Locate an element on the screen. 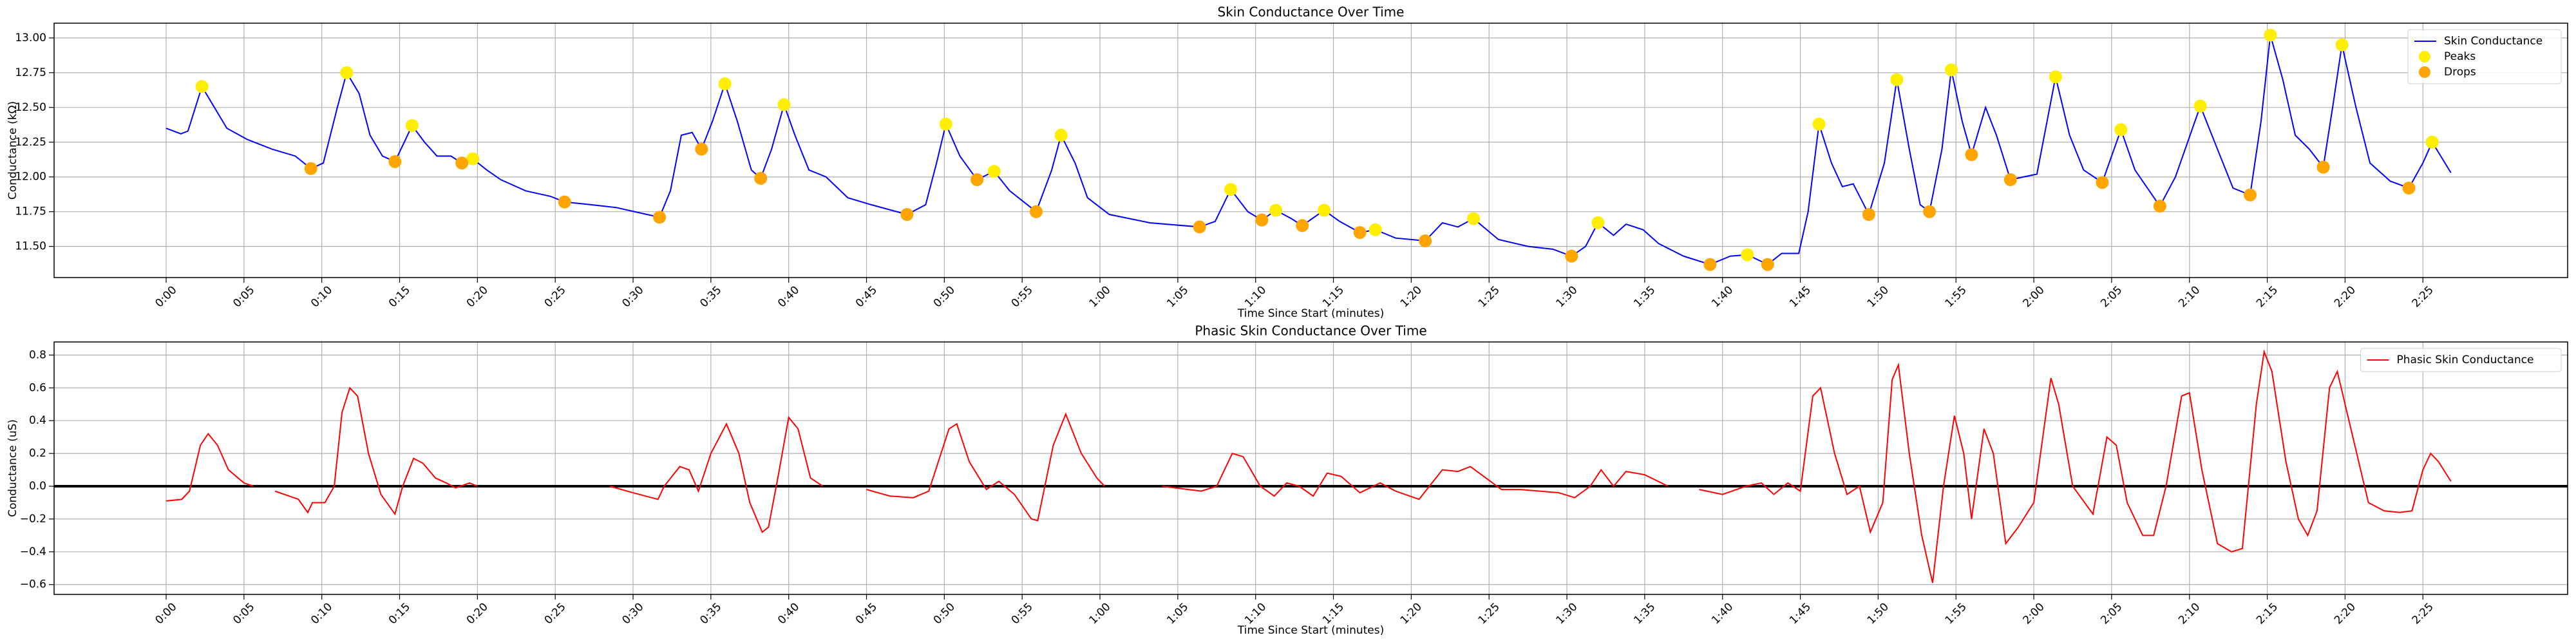 Image resolution: width=2576 pixels, height=644 pixels. chart-title: Skin Conductance Over Time is located at coordinates (1311, 12).